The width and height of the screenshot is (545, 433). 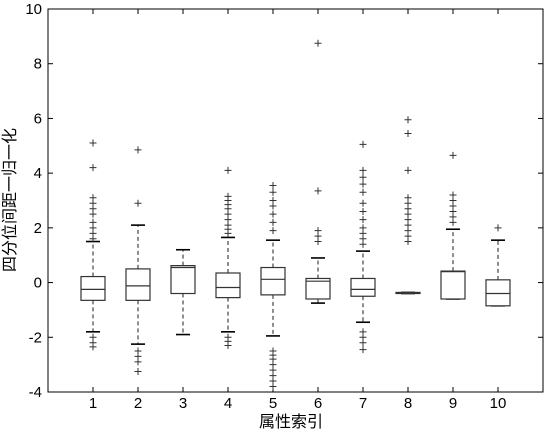 What do you see at coordinates (228, 403) in the screenshot?
I see `x-tick-label: 4` at bounding box center [228, 403].